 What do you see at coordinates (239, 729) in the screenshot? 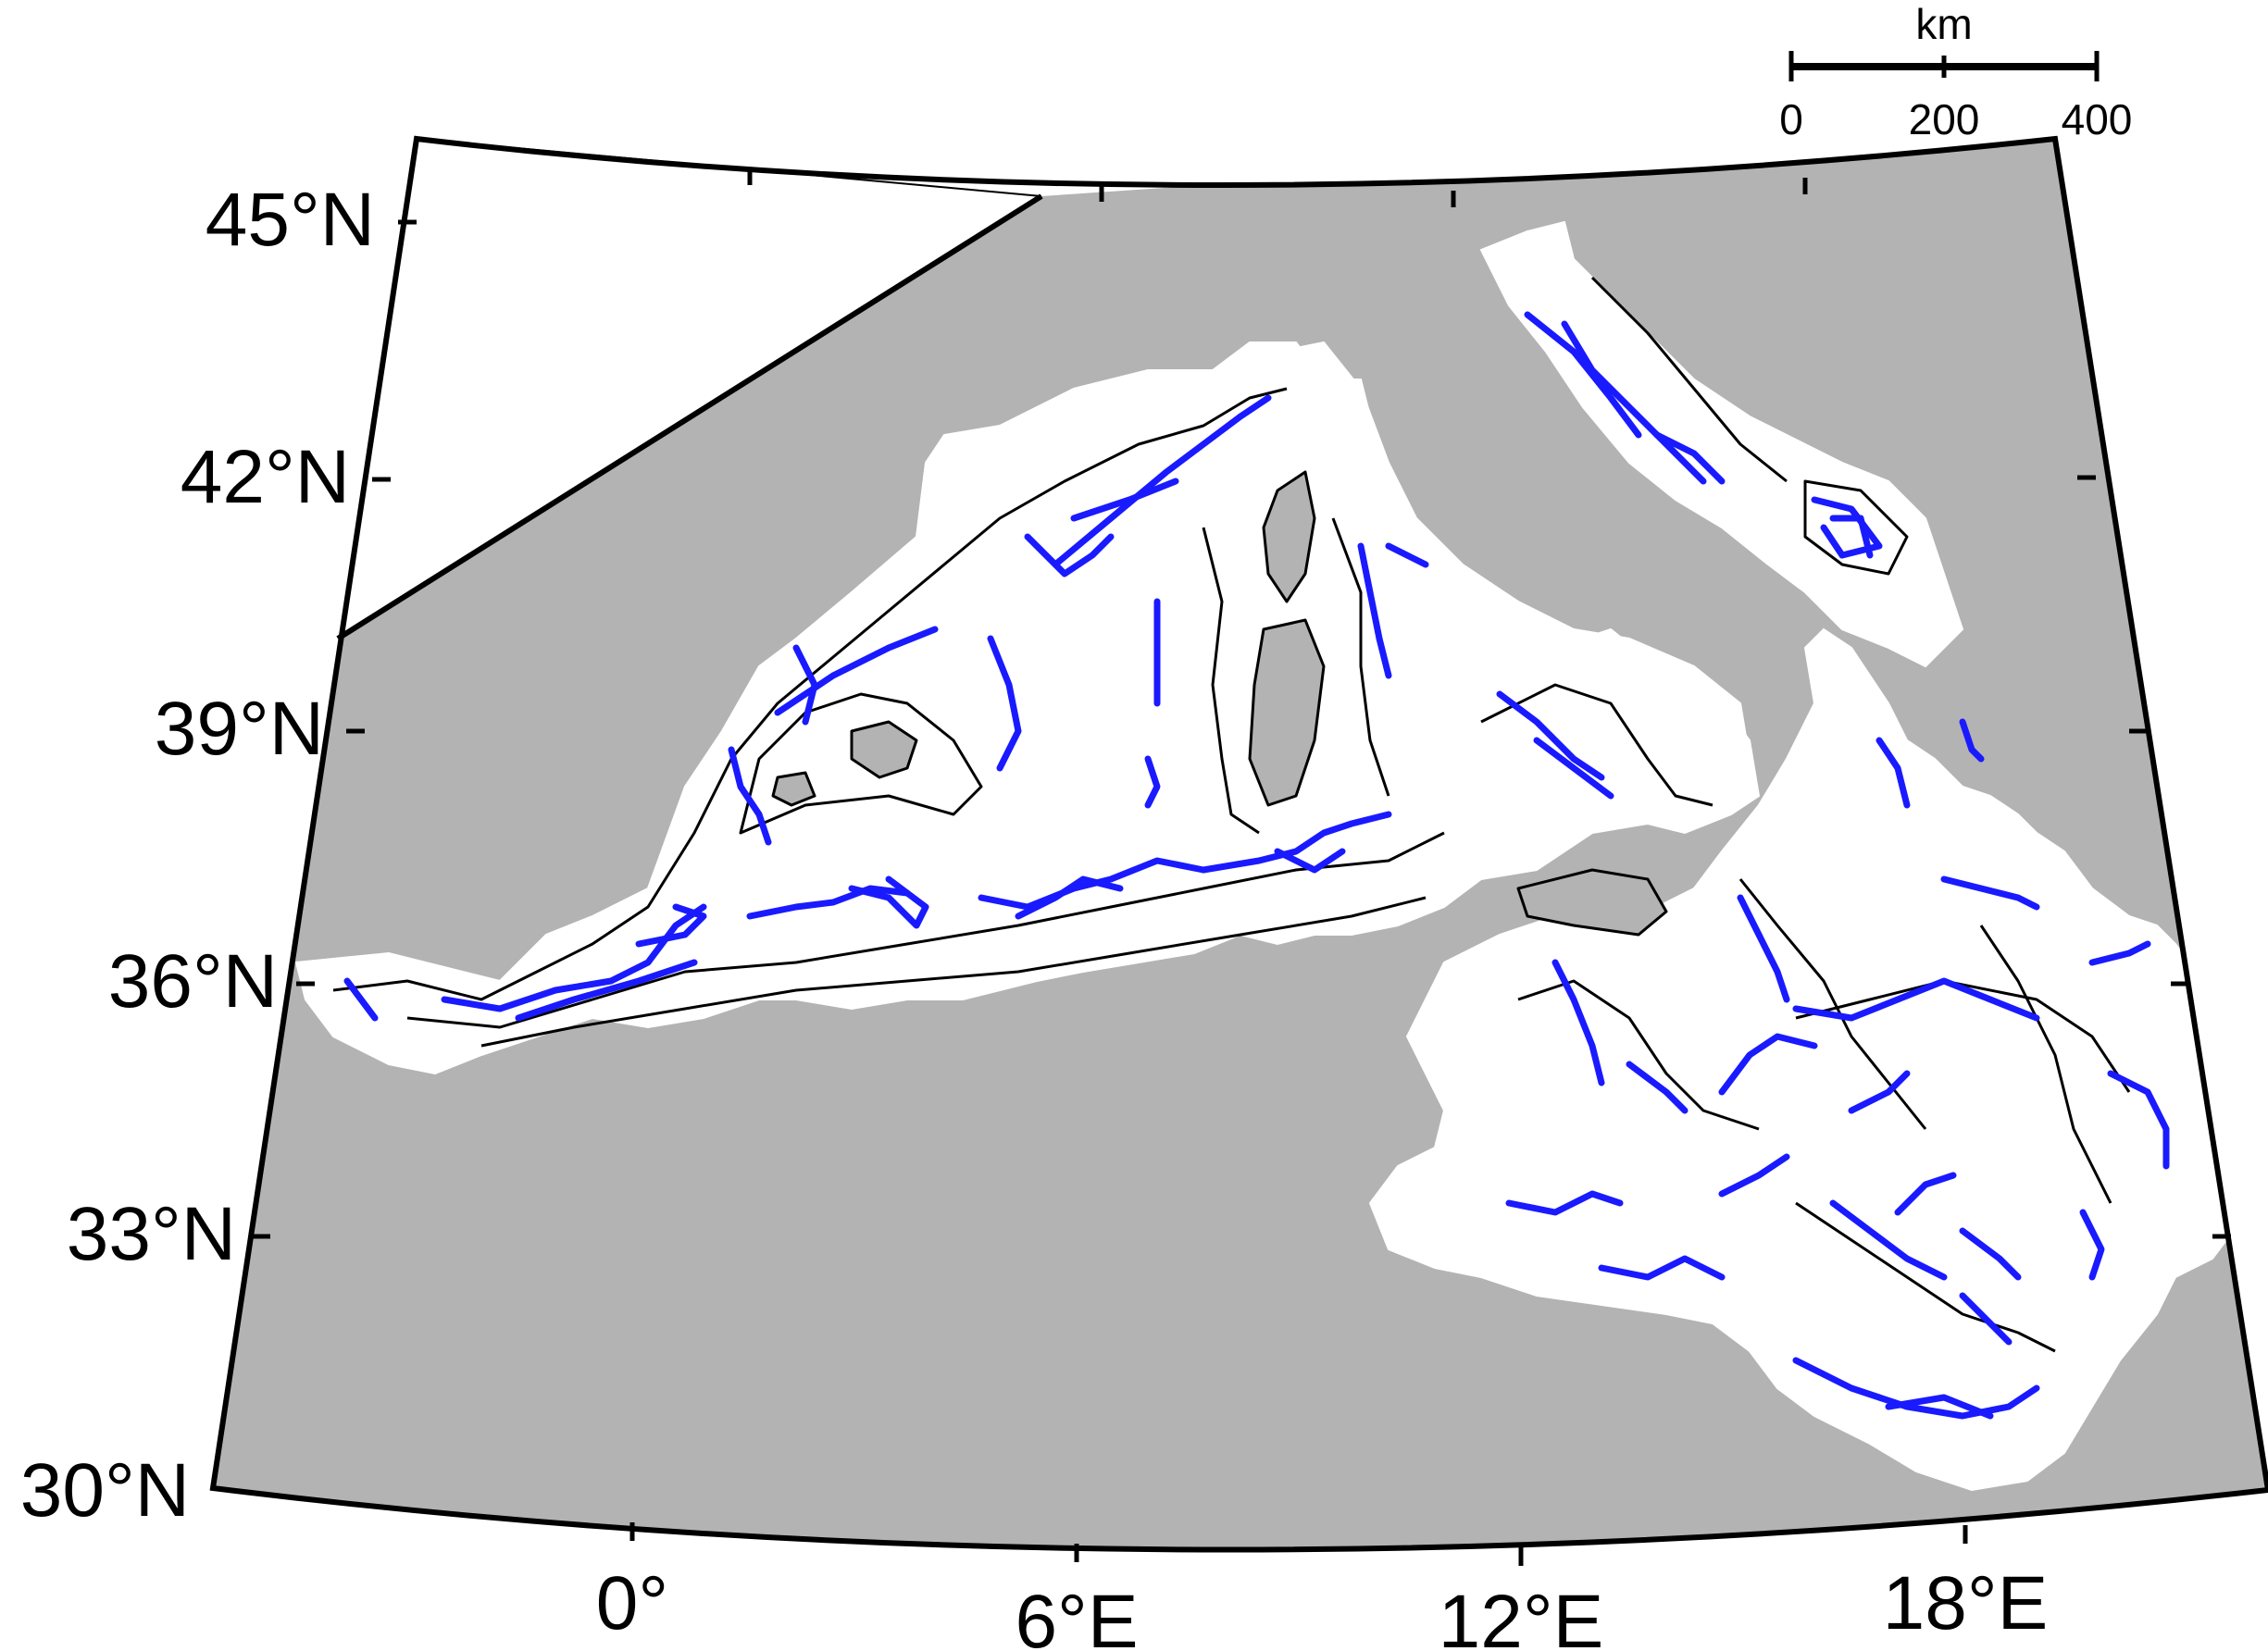
I see `lat-label-39: 39°N` at bounding box center [239, 729].